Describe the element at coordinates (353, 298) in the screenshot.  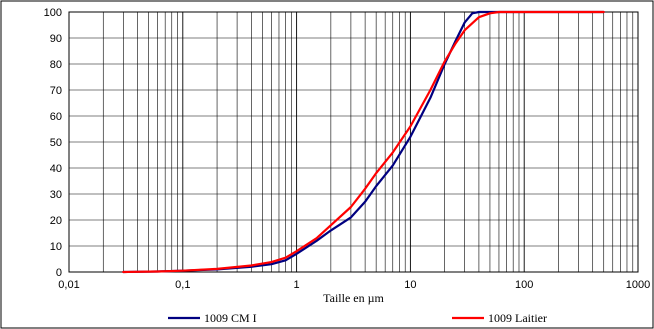
I see `x-axis-title: Taille en µm` at that location.